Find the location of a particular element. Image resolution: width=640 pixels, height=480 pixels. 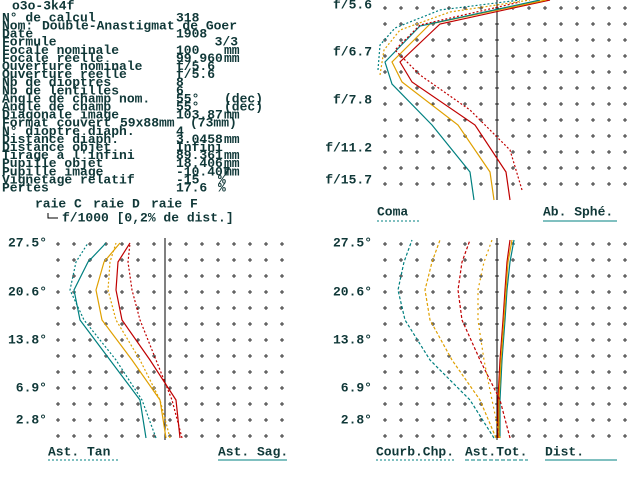

info-label: Format couvert is located at coordinates (56, 123).